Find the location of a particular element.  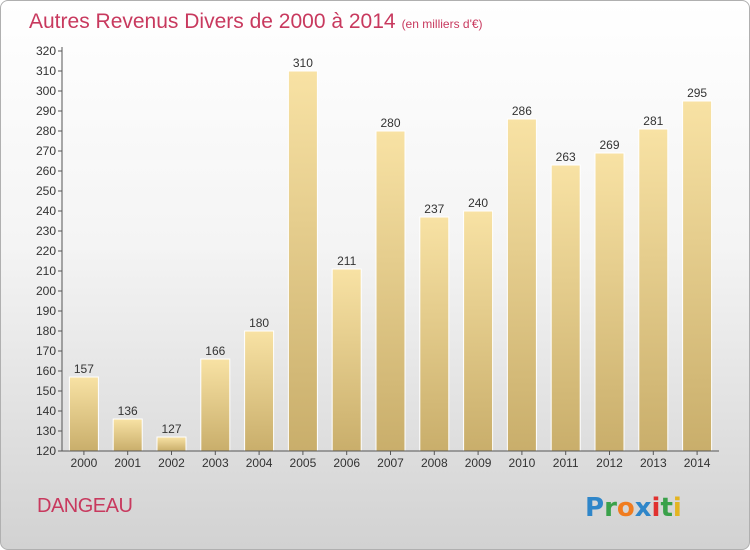

x-tick-label: 2011 is located at coordinates (566, 463).